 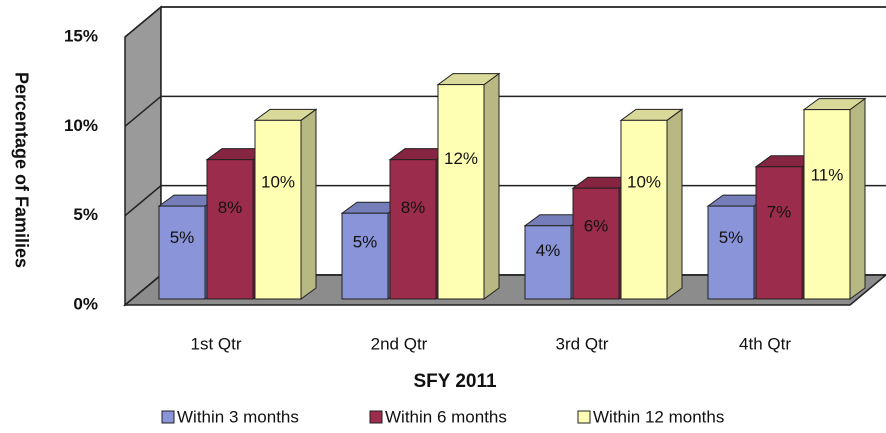 What do you see at coordinates (238, 416) in the screenshot?
I see `legend-label: Within 3 months` at bounding box center [238, 416].